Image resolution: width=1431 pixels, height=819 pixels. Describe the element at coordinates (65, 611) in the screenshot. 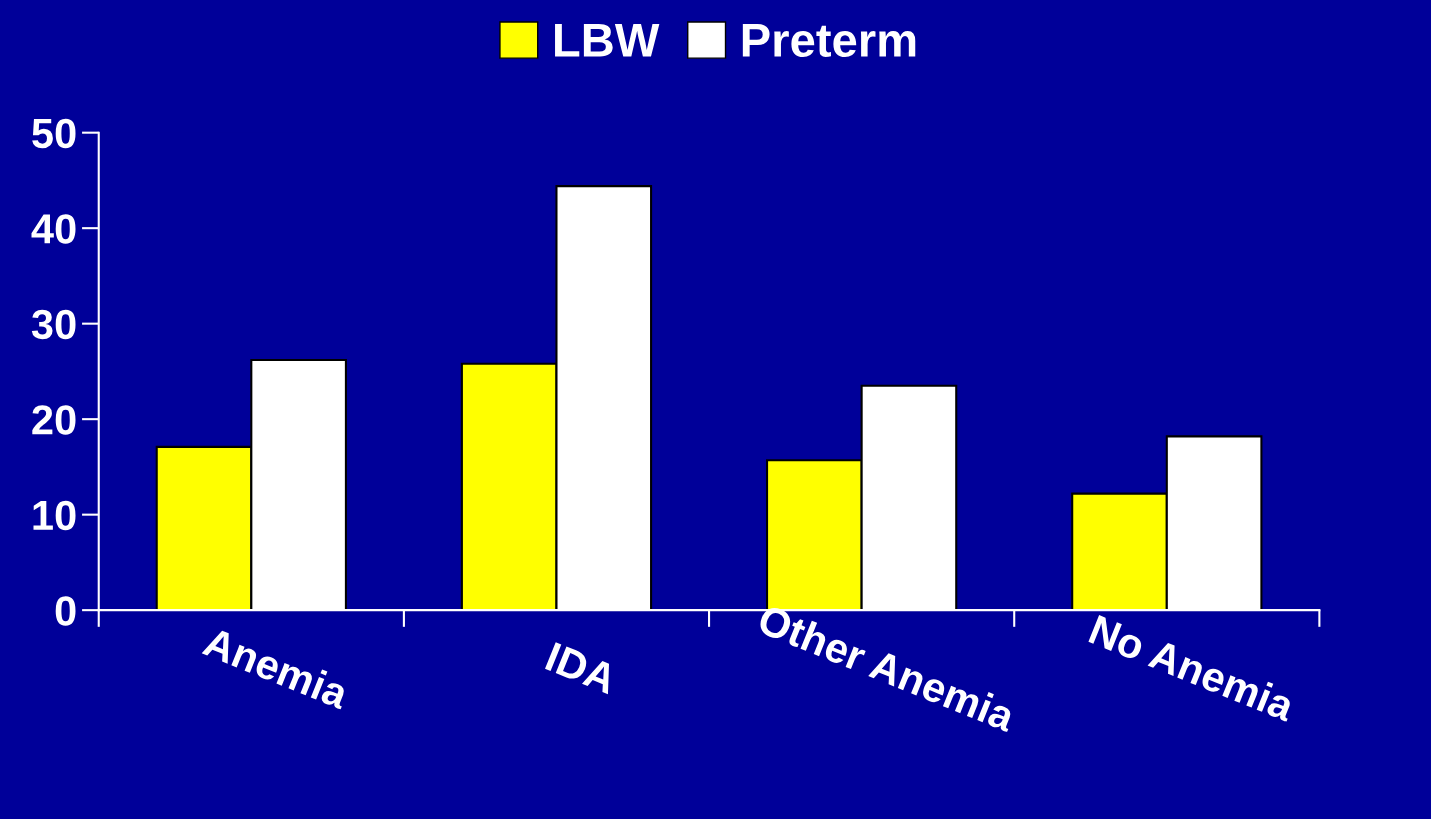

I see `y-tick-label: 0` at that location.